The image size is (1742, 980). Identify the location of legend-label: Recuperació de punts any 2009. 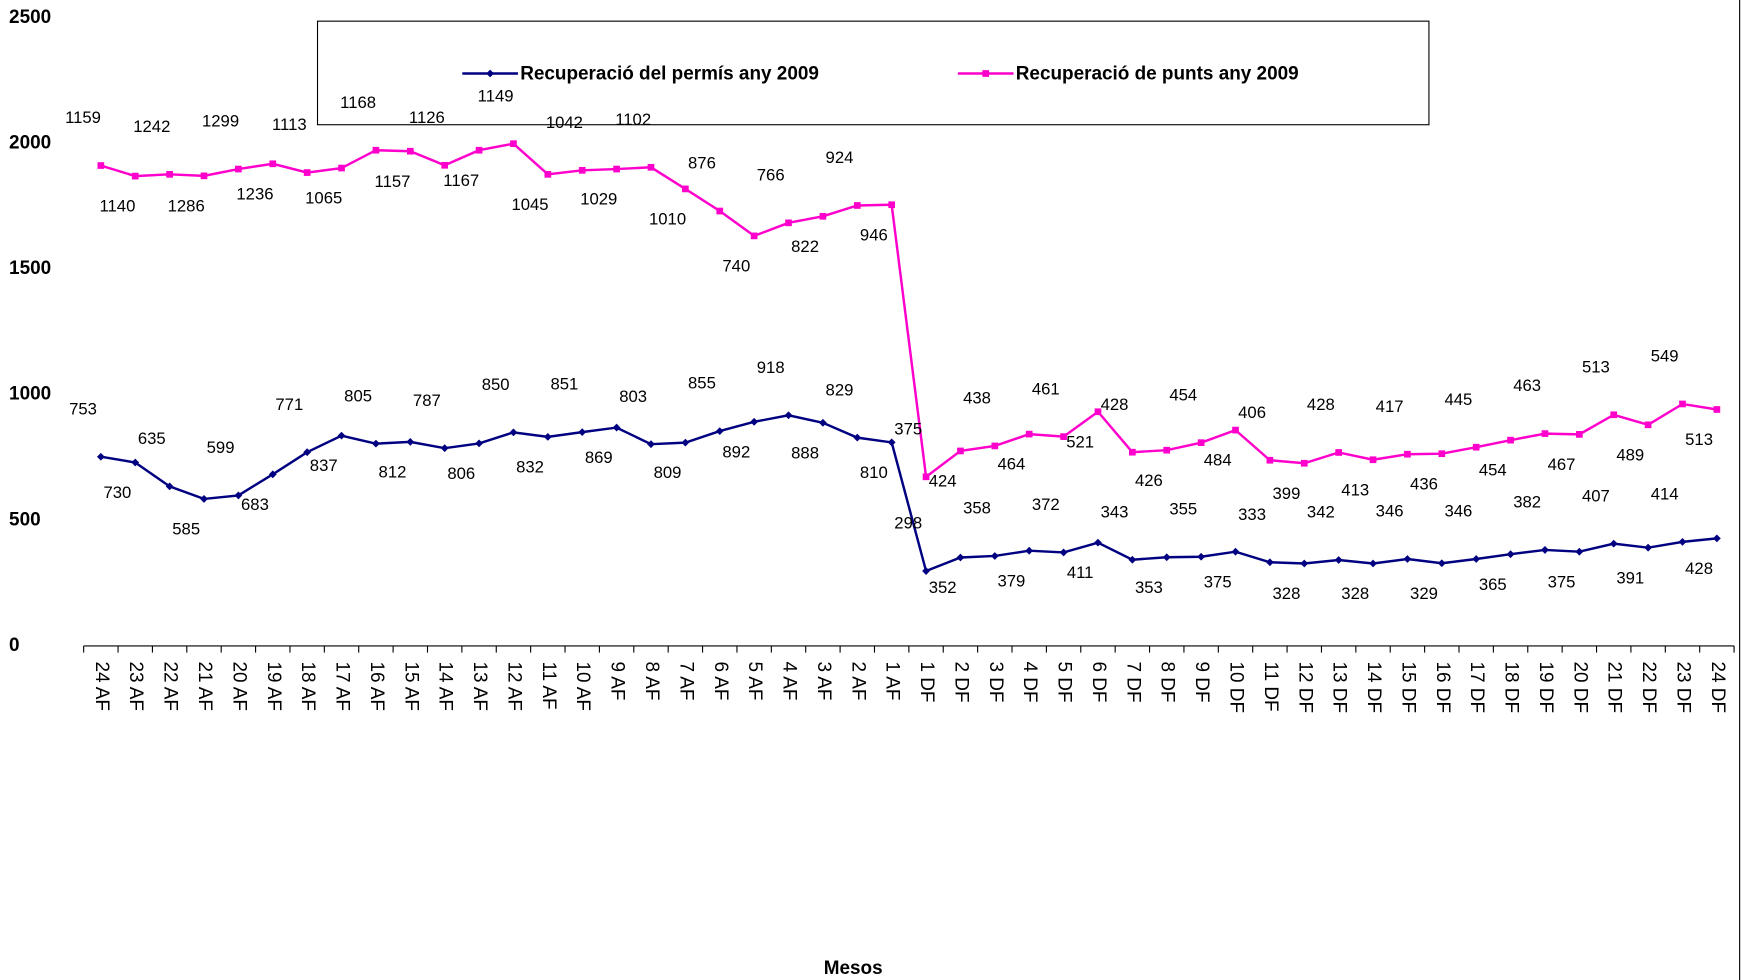
(1157, 74).